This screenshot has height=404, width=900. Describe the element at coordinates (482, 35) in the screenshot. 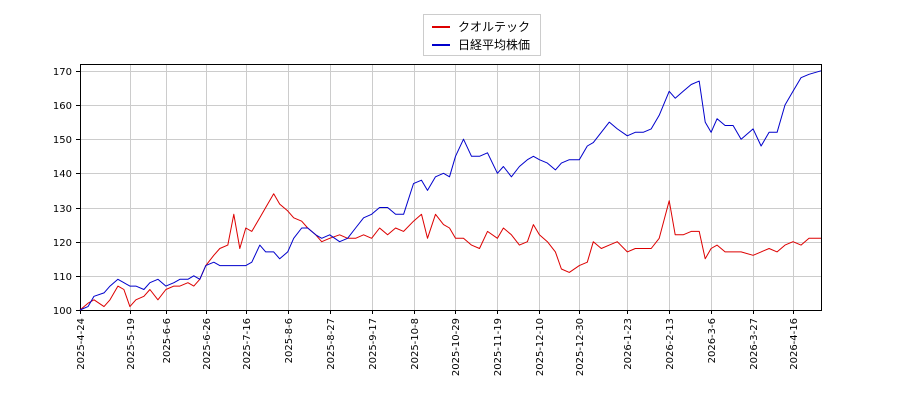

I see `legend: クオルテック 日経平均株価` at that location.